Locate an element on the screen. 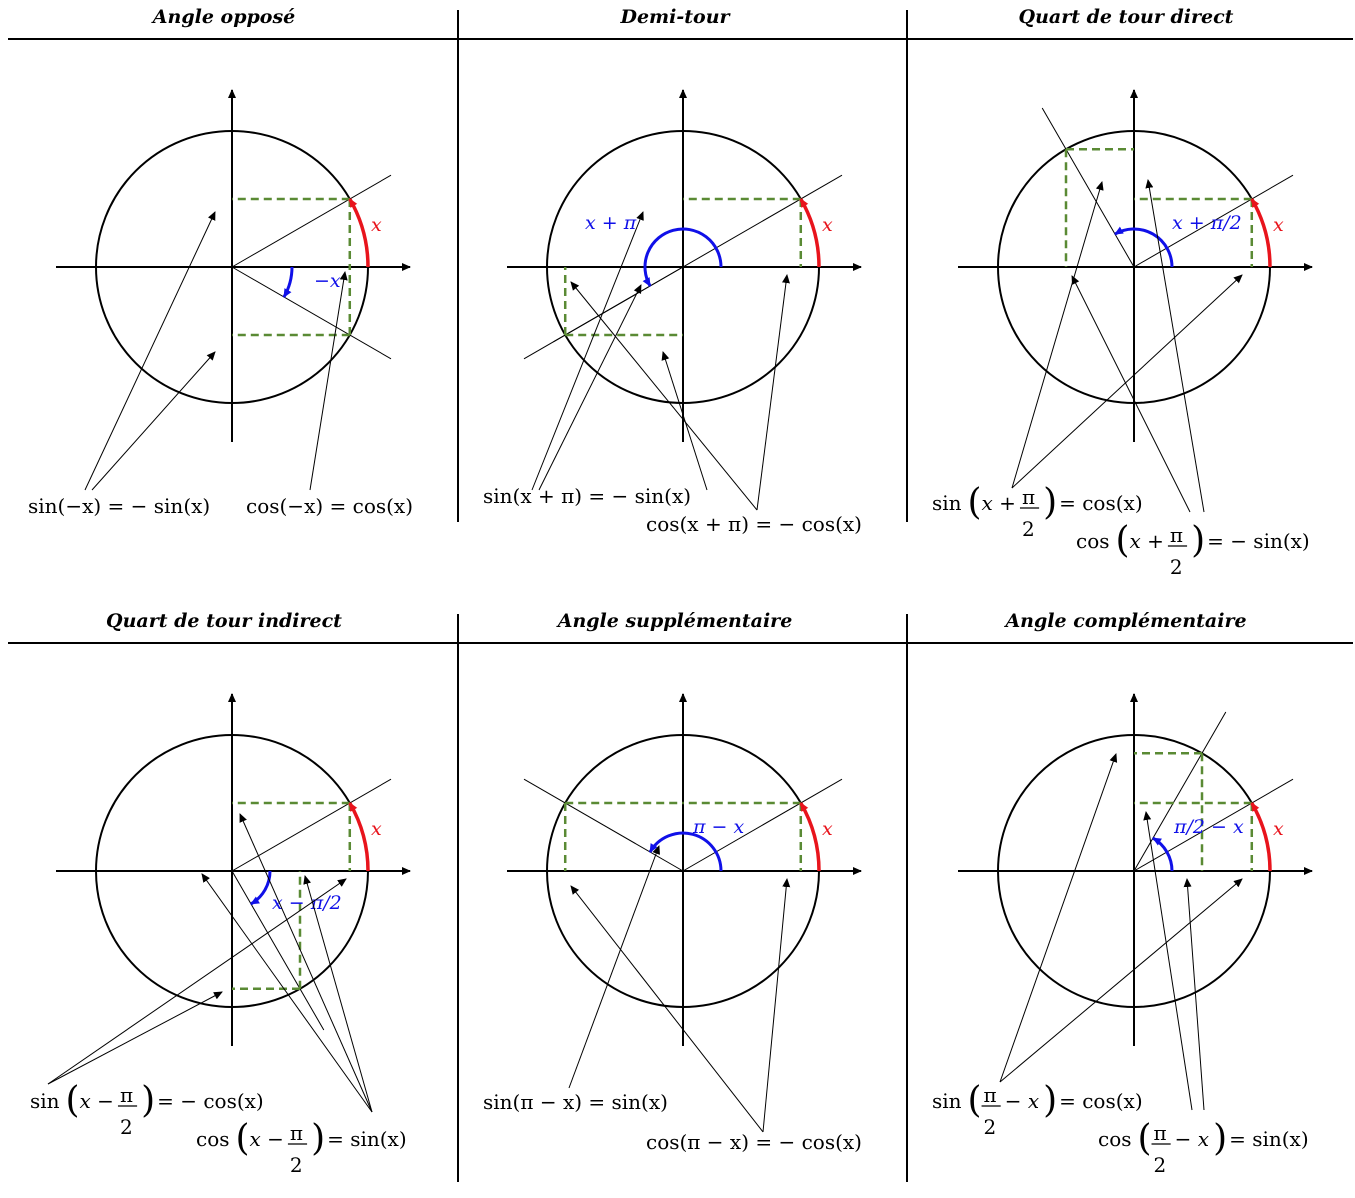 The height and width of the screenshot is (1198, 1355). angle-label: π − x is located at coordinates (718, 827).